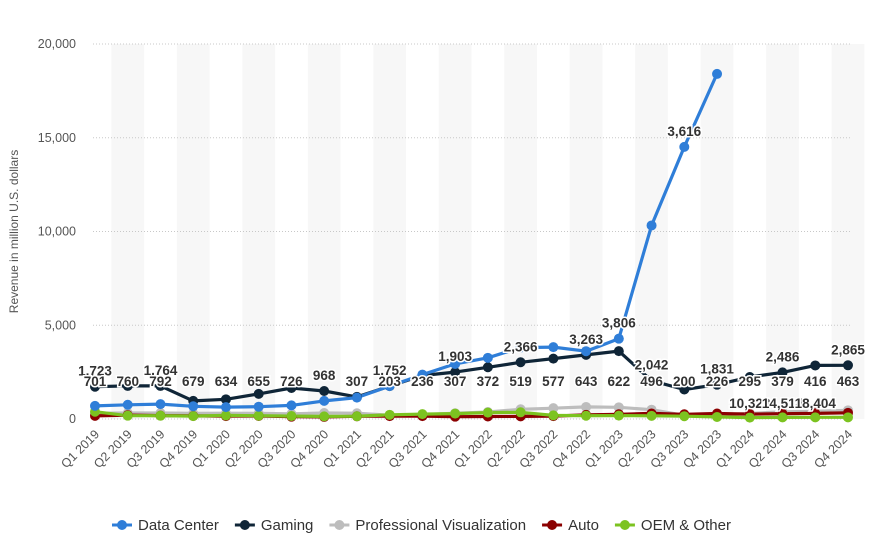 This screenshot has width=875, height=549. I want to click on legend-label: Data Center, so click(178, 525).